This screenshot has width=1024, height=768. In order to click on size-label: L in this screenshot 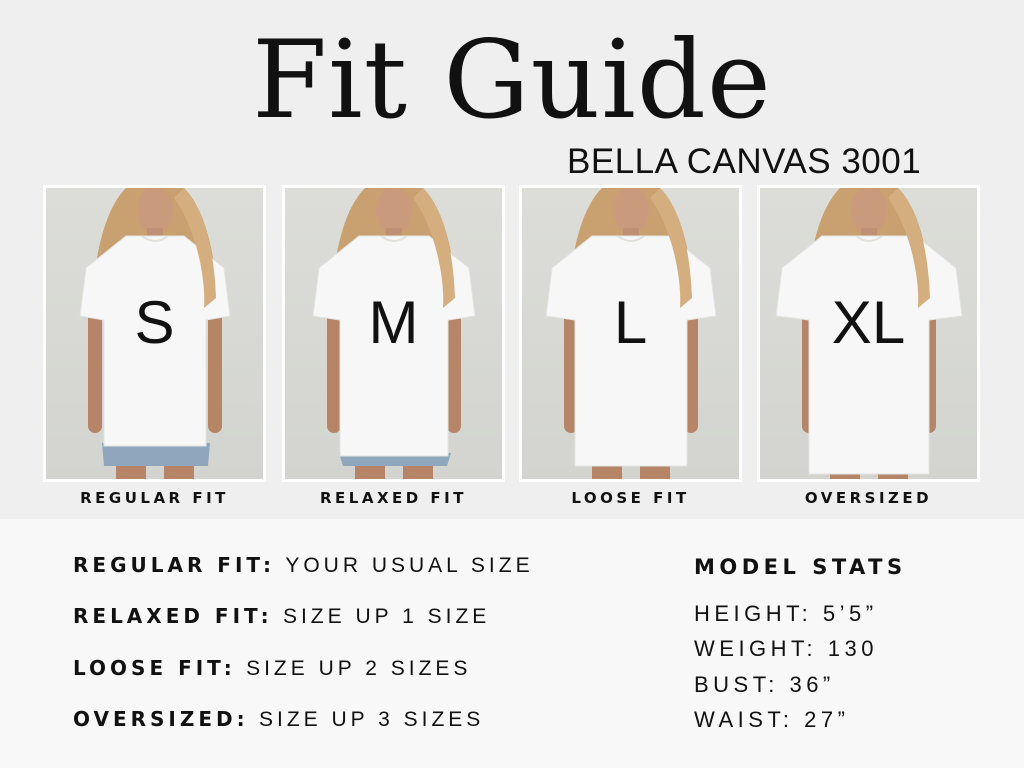, I will do `click(630, 322)`.